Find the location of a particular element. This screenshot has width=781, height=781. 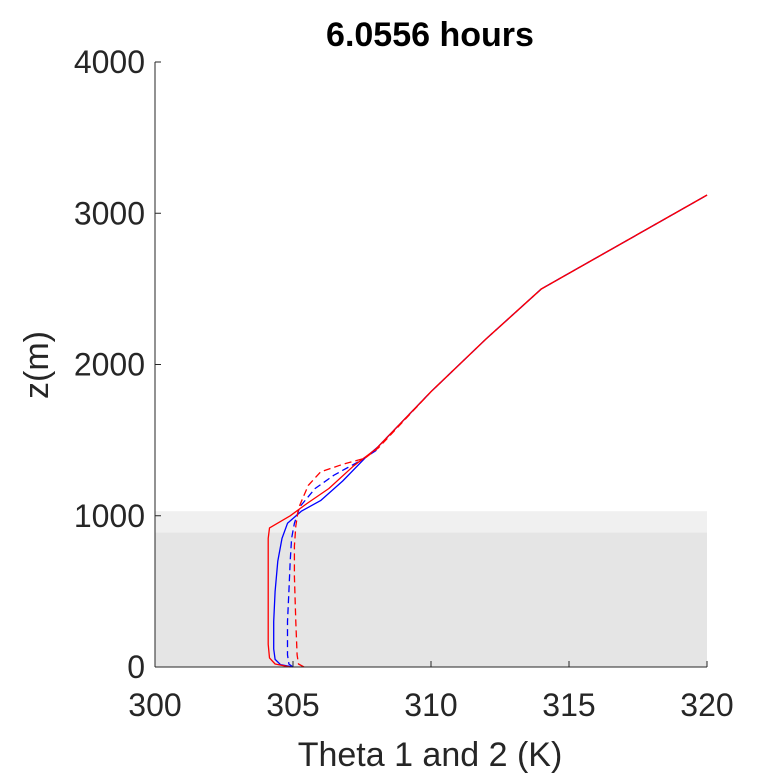

y-tick-label: 4000 is located at coordinates (109, 62).